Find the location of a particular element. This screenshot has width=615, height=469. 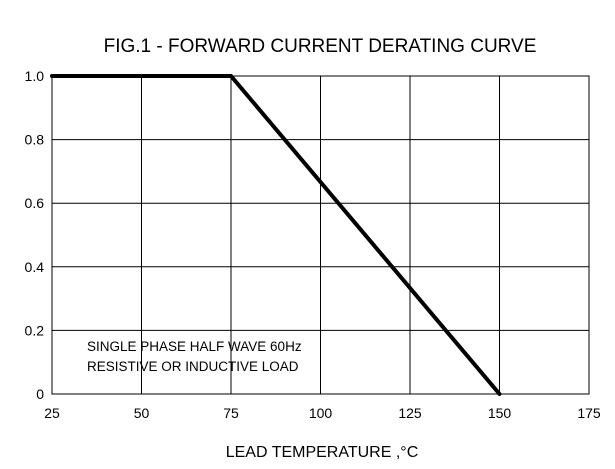

x-tick-label: 75 is located at coordinates (231, 413).